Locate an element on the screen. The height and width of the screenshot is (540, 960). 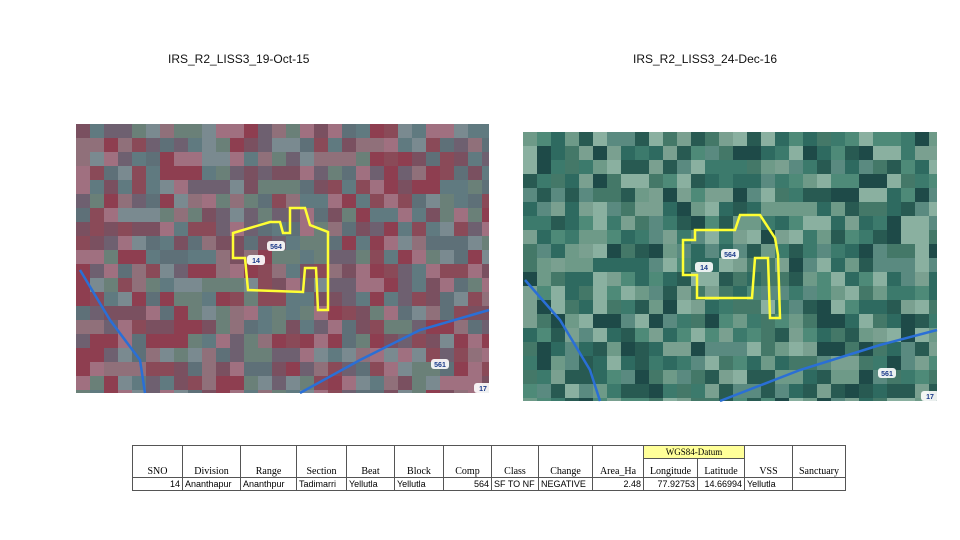
label-box is located at coordinates (483, 388).